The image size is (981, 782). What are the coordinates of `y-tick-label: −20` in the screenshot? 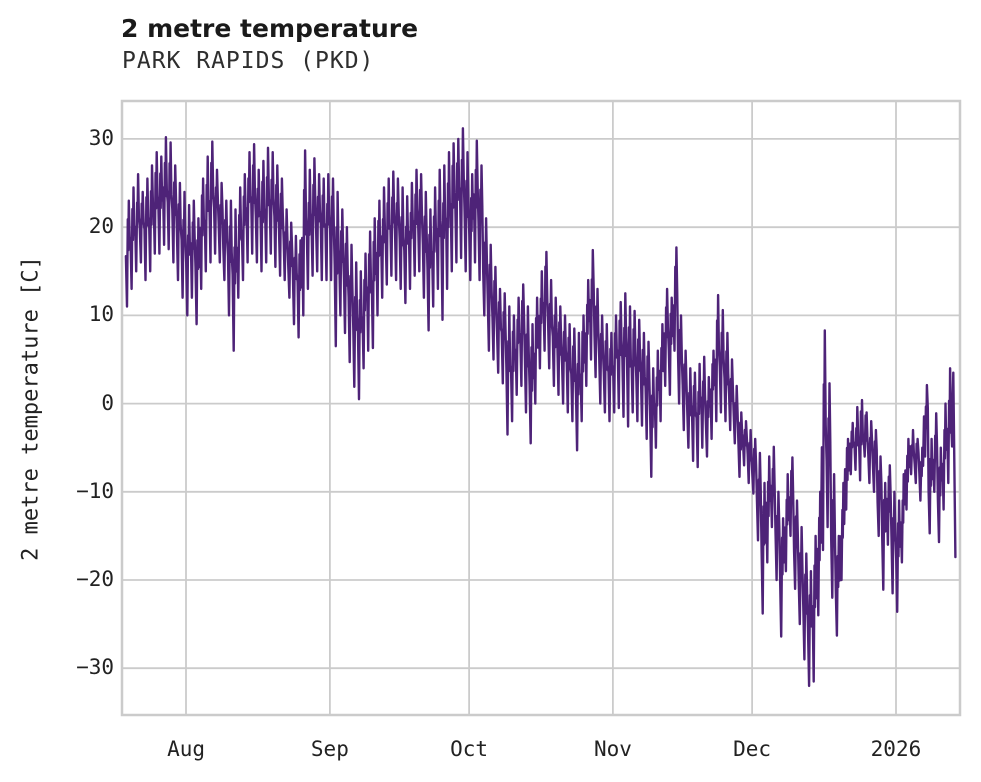 It's located at (95, 579).